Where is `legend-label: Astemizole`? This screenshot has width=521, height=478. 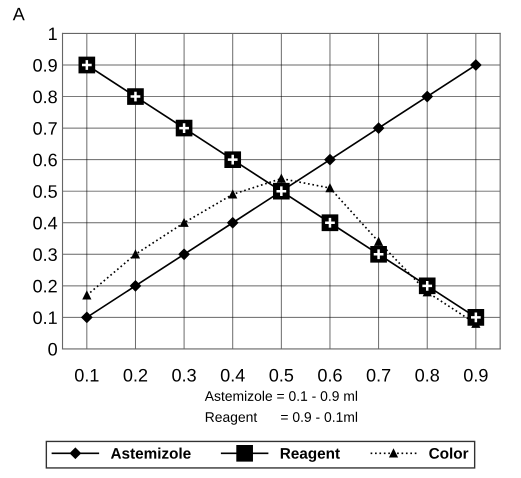
legend-label: Astemizole is located at coordinates (150, 453).